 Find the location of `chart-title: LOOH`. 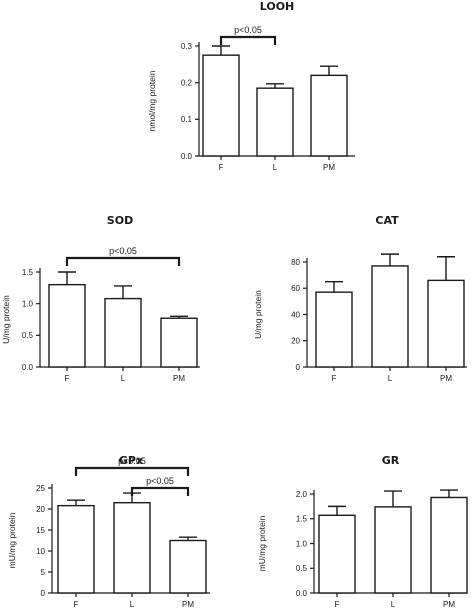

chart-title: LOOH is located at coordinates (277, 6).